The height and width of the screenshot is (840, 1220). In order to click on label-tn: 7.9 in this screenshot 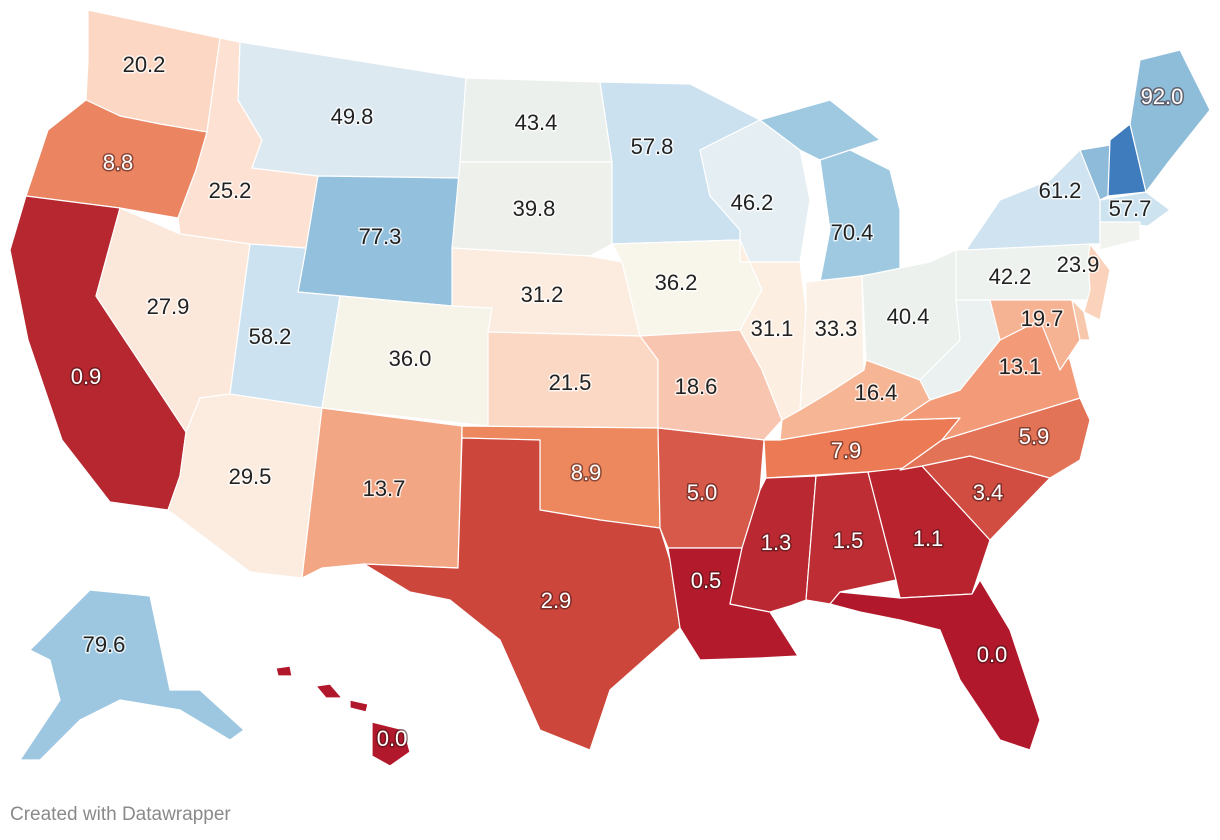, I will do `click(846, 450)`.